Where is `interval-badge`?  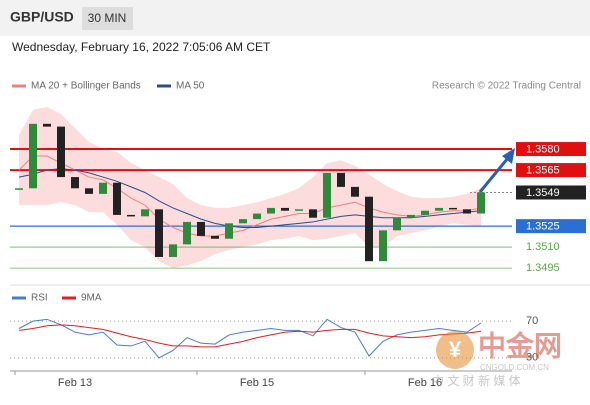
interval-badge is located at coordinates (107, 18).